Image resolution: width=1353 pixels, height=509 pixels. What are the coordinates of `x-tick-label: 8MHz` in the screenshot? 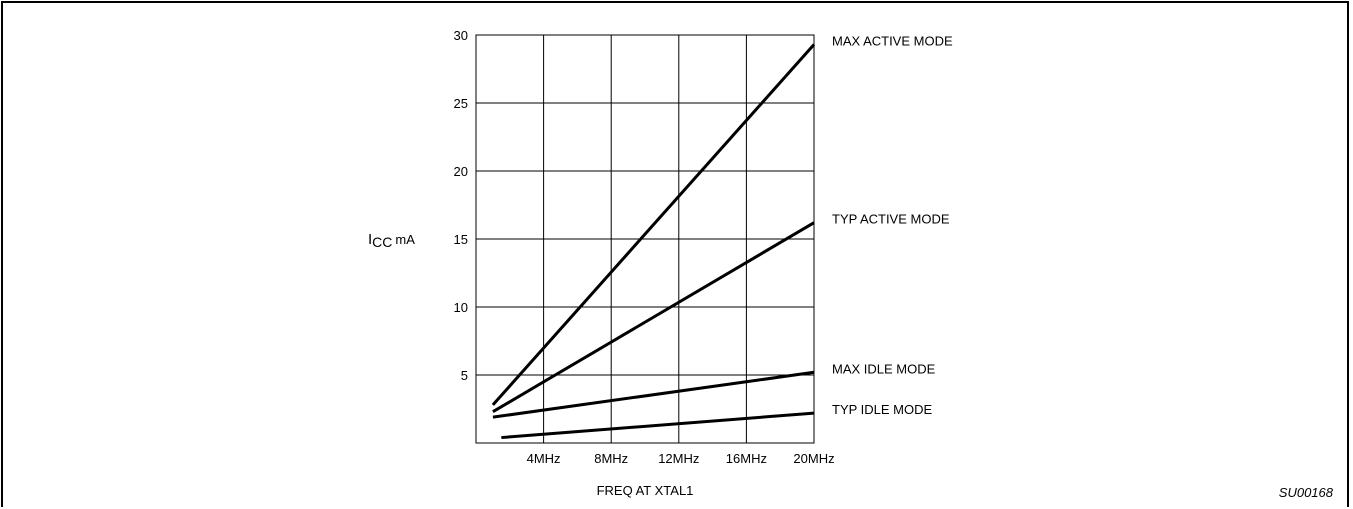 It's located at (611, 458).